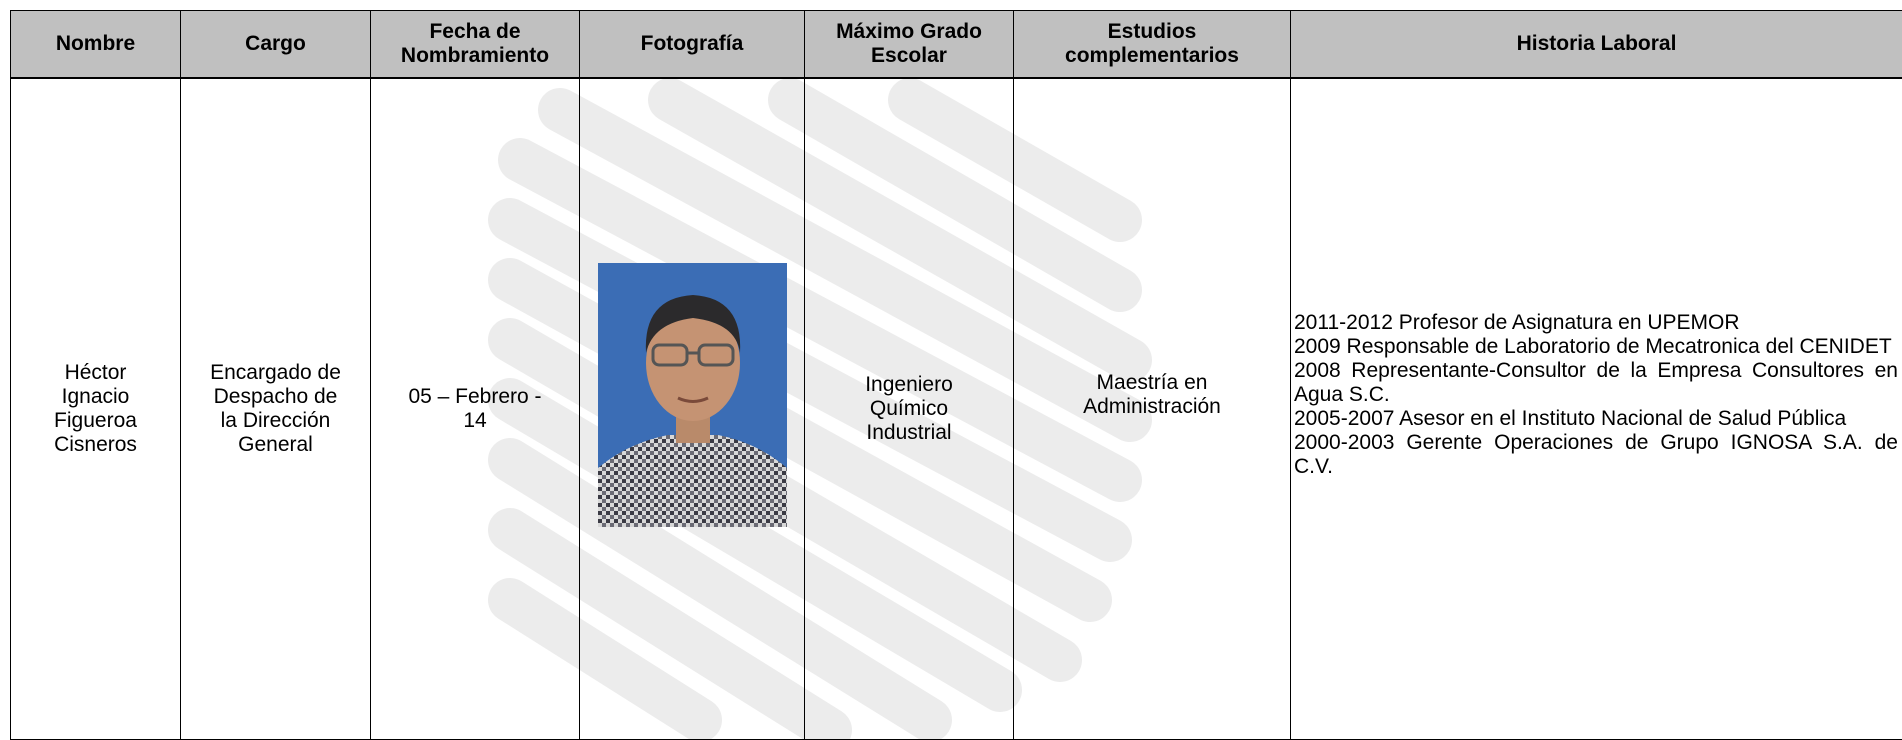  I want to click on cell, so click(692, 408).